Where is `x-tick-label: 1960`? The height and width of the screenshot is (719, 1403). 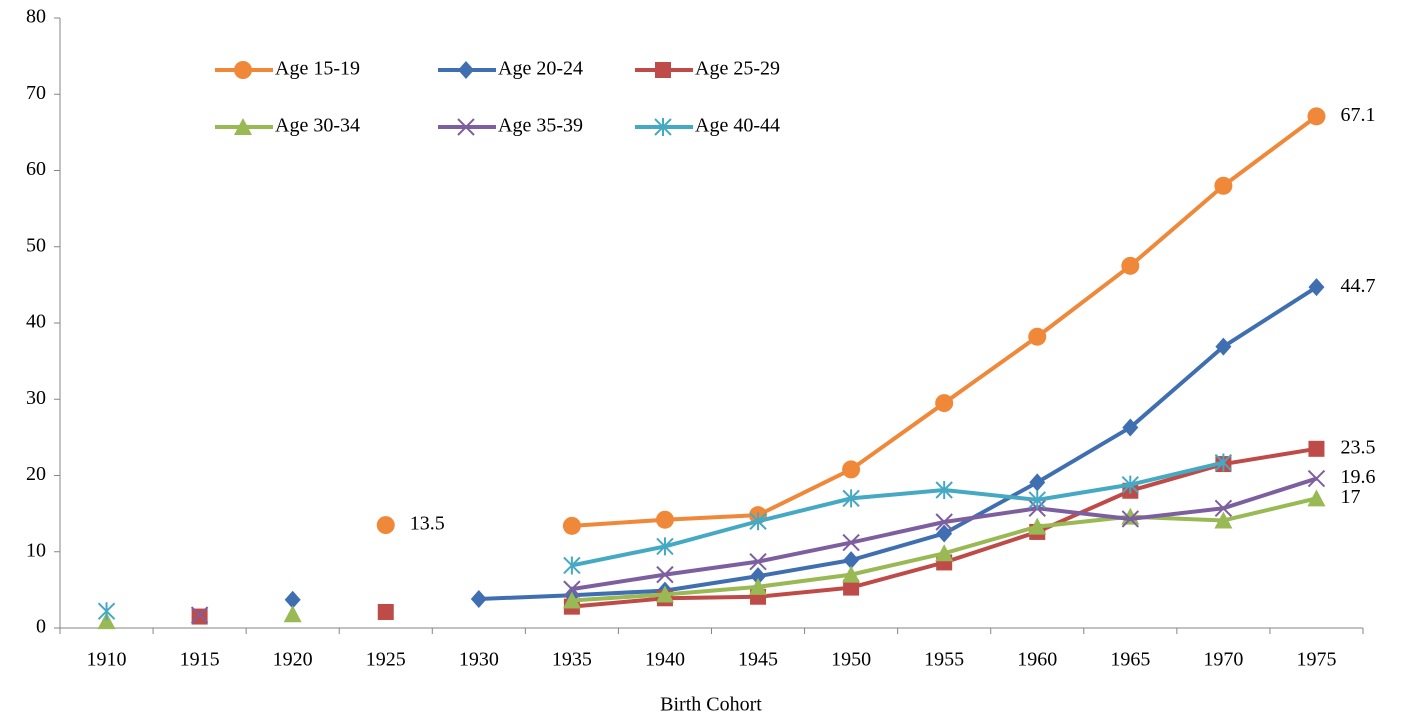
x-tick-label: 1960 is located at coordinates (1037, 660).